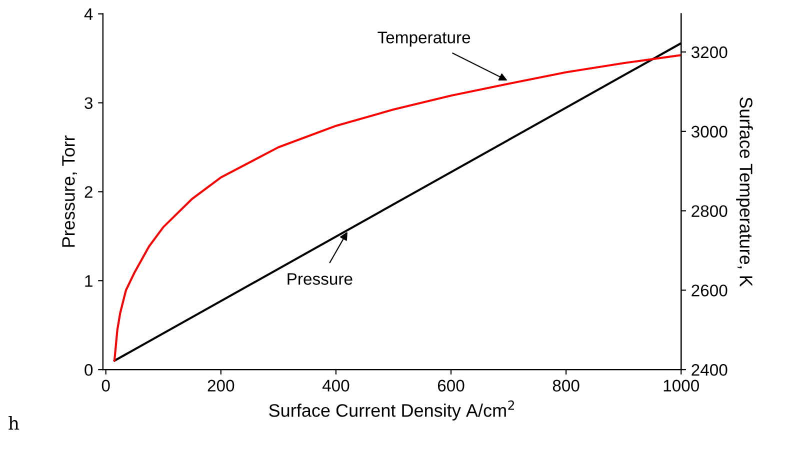 The image size is (792, 462). Describe the element at coordinates (709, 52) in the screenshot. I see `y2-tick-label: 3200` at that location.